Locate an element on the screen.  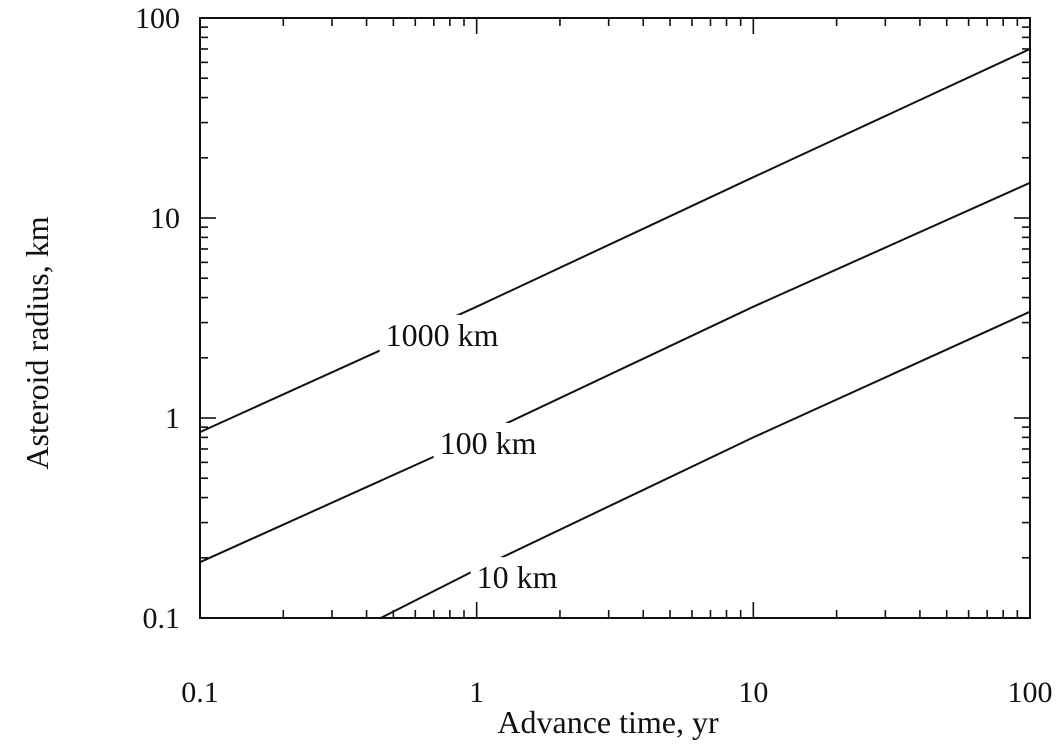
series-label-0: 1000 km is located at coordinates (442, 335).